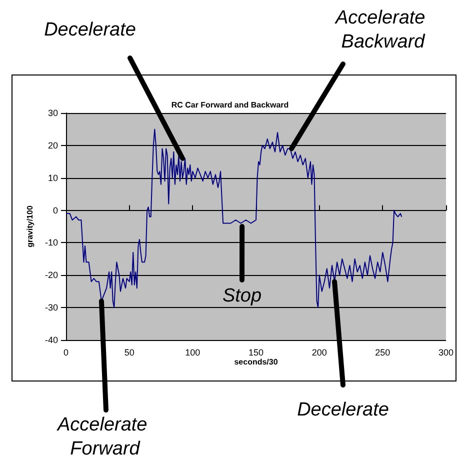 Image resolution: width=458 pixels, height=464 pixels. I want to click on y-tick-label: -30, so click(51, 307).